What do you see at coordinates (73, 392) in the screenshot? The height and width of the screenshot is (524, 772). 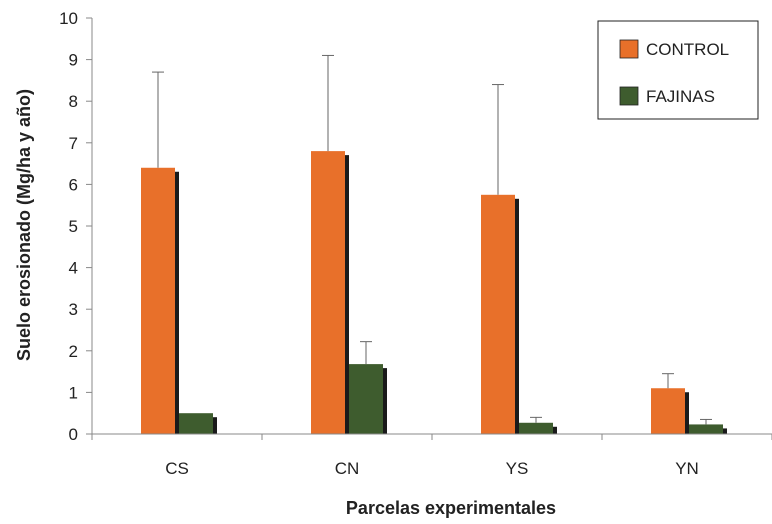 I see `y-tick-label: 1` at bounding box center [73, 392].